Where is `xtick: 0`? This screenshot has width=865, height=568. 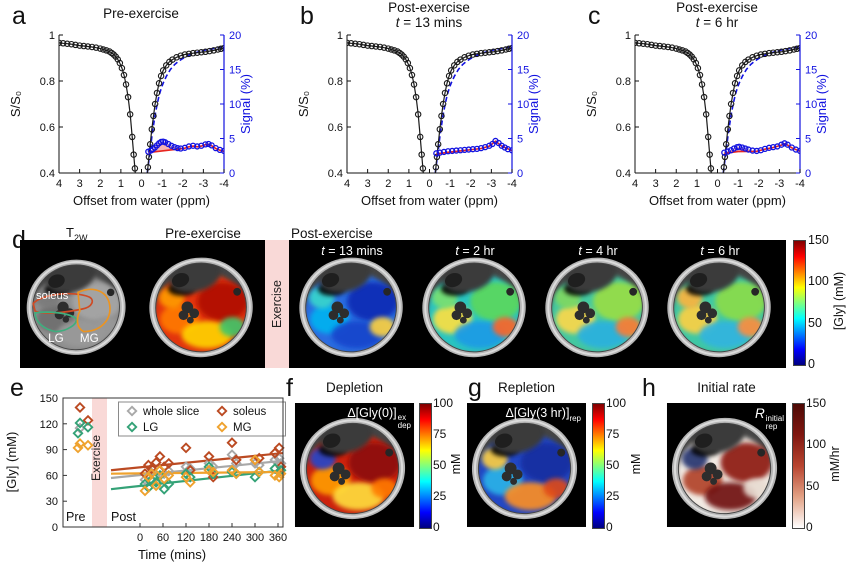
xtick: 0 is located at coordinates (717, 184).